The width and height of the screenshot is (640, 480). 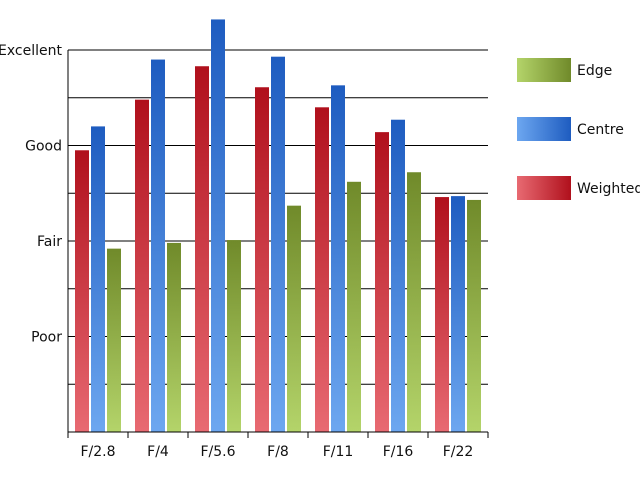 What do you see at coordinates (43, 147) in the screenshot?
I see `y-tick-label-good: Good` at bounding box center [43, 147].